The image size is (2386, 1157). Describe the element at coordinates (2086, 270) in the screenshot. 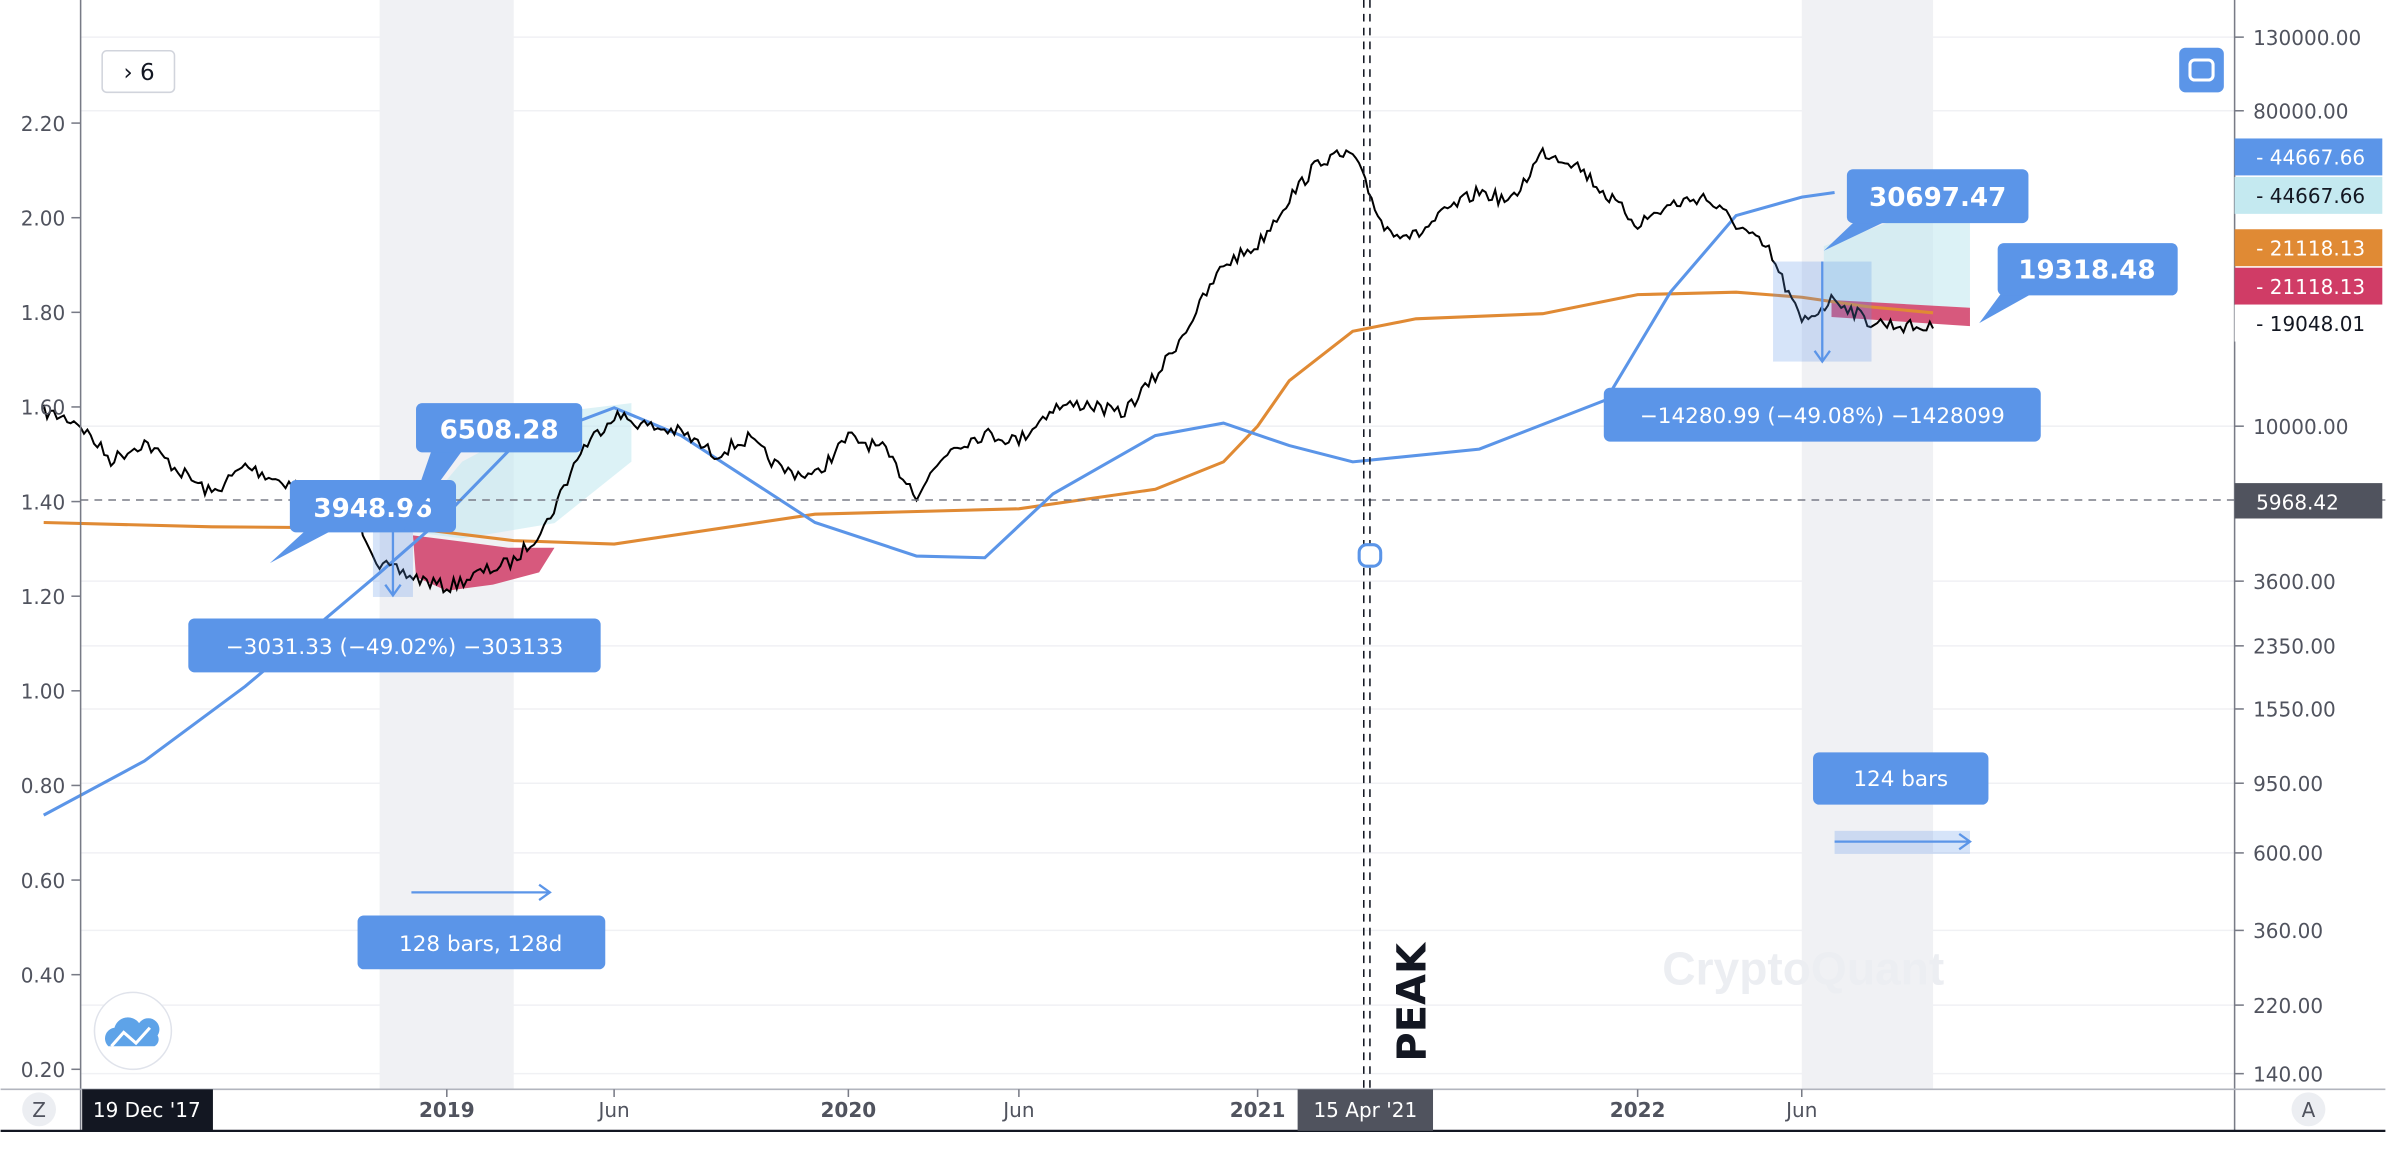

I see `callout-value: 19318.48` at that location.